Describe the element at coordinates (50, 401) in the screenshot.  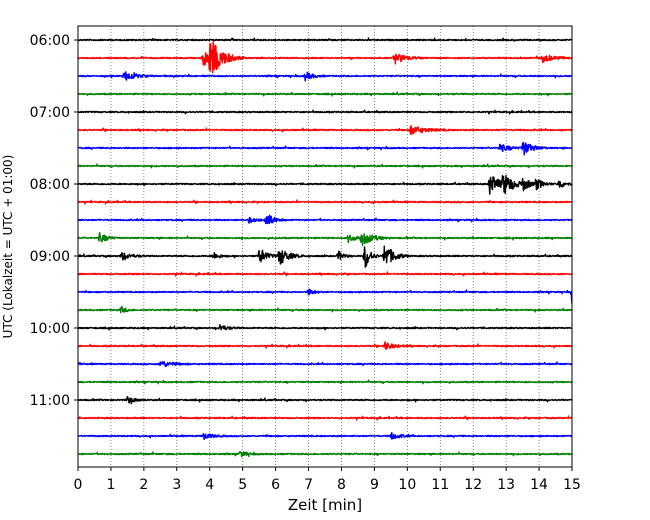
I see `y-tick-label: 11:00` at that location.